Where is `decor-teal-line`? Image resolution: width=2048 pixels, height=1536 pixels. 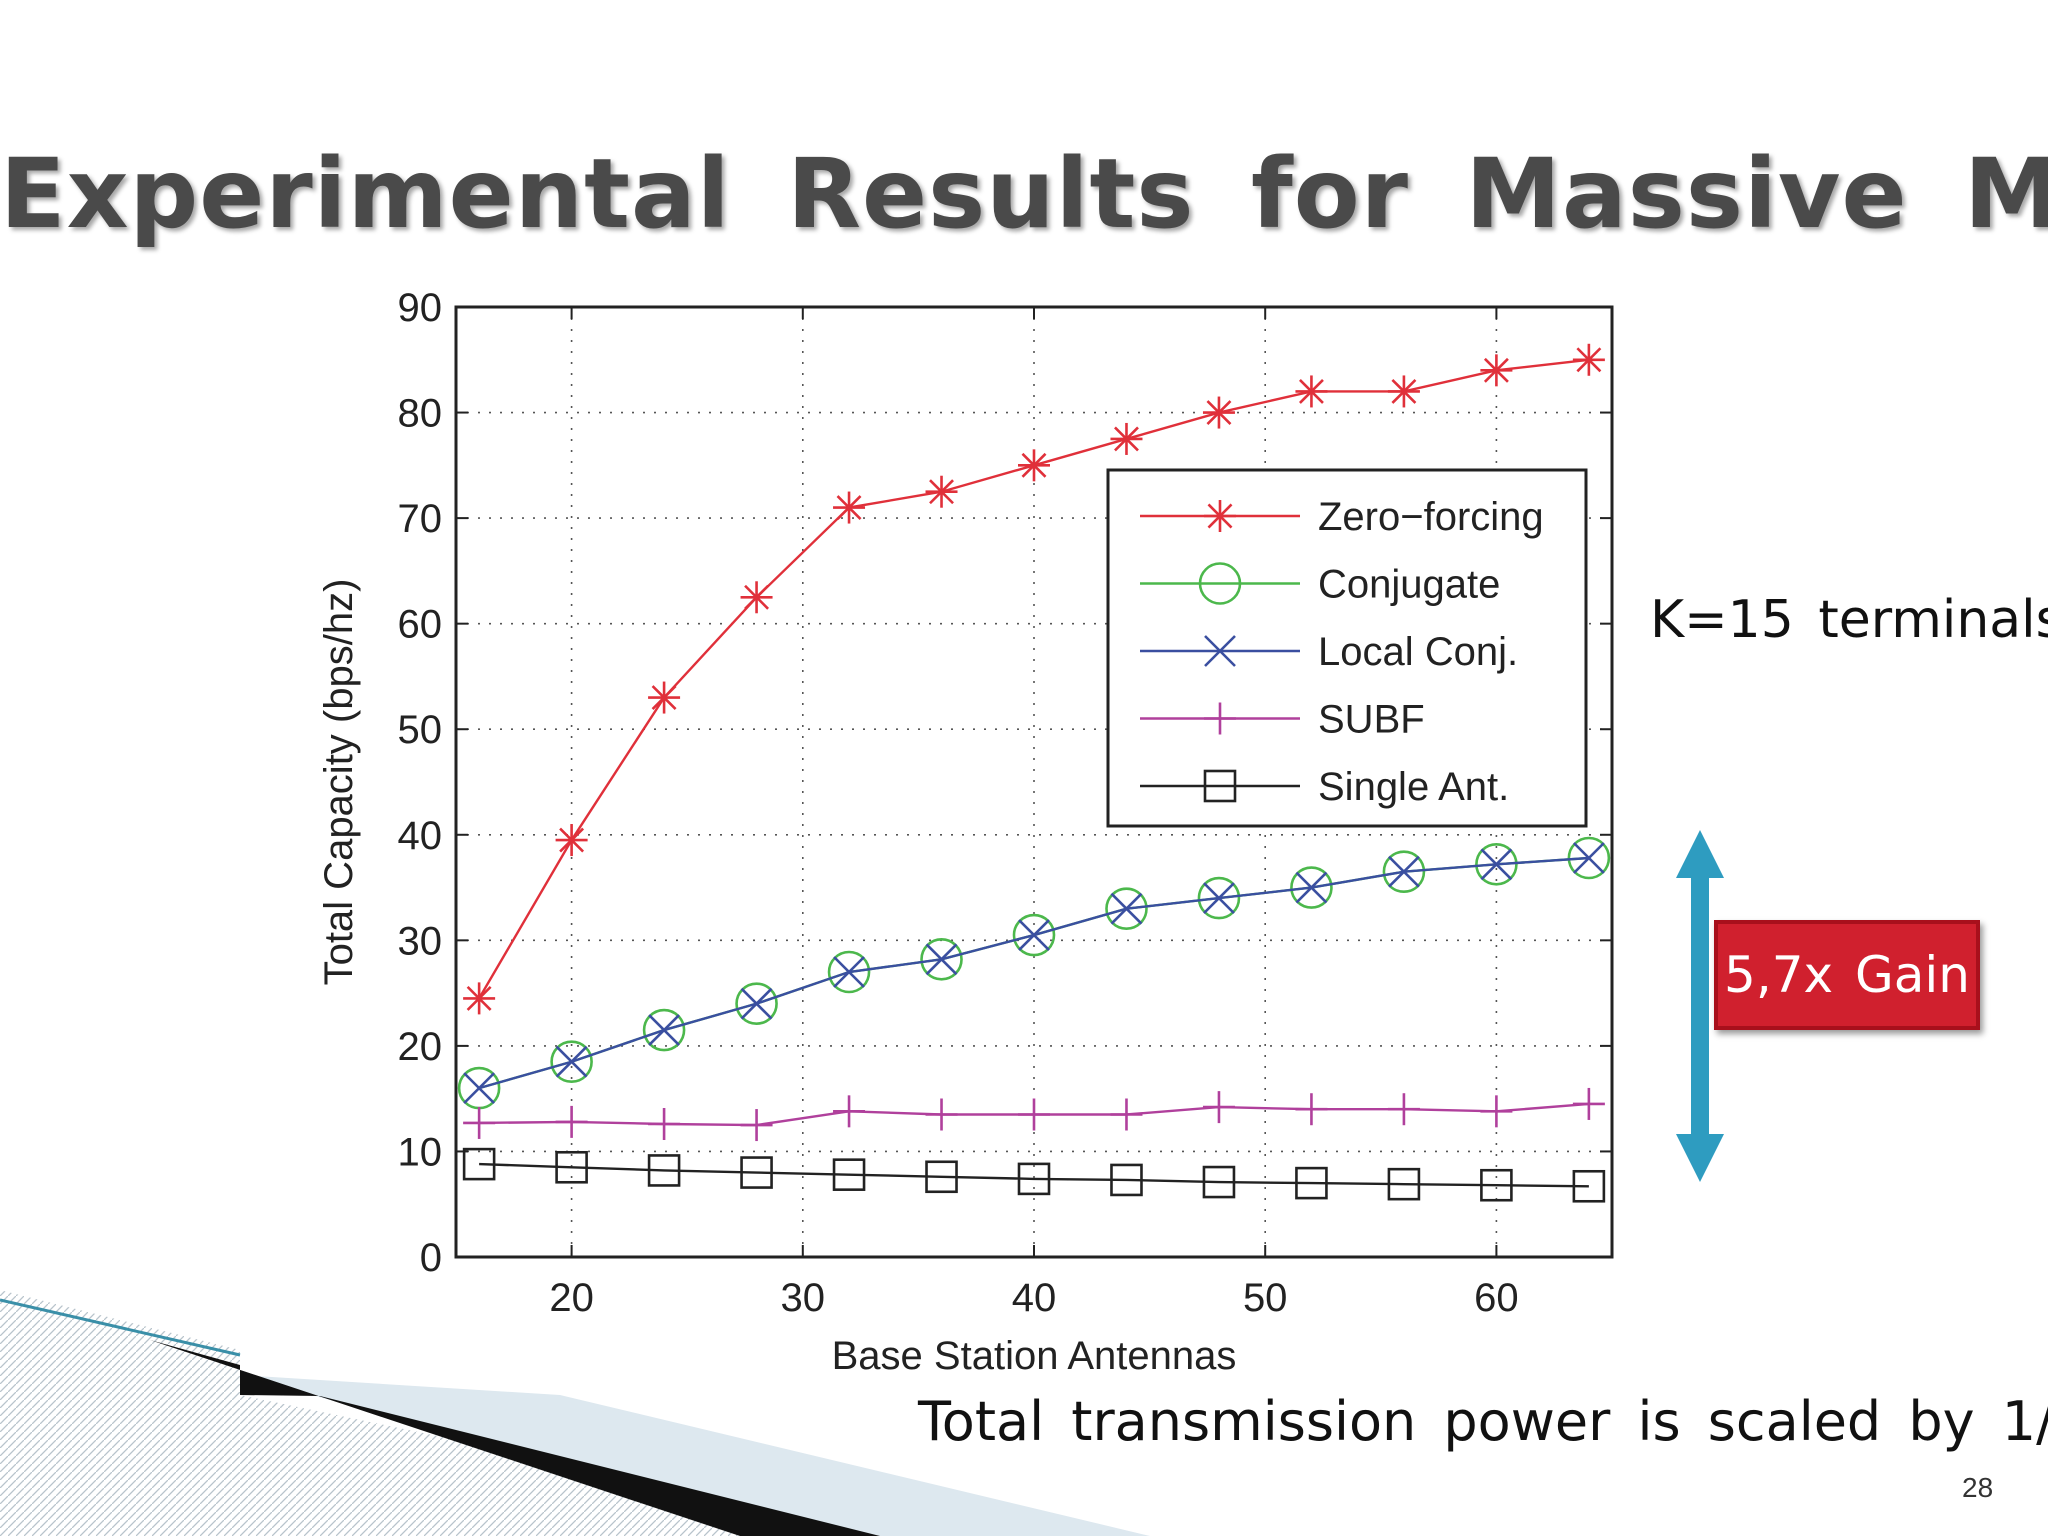 decor-teal-line is located at coordinates (120, 1327).